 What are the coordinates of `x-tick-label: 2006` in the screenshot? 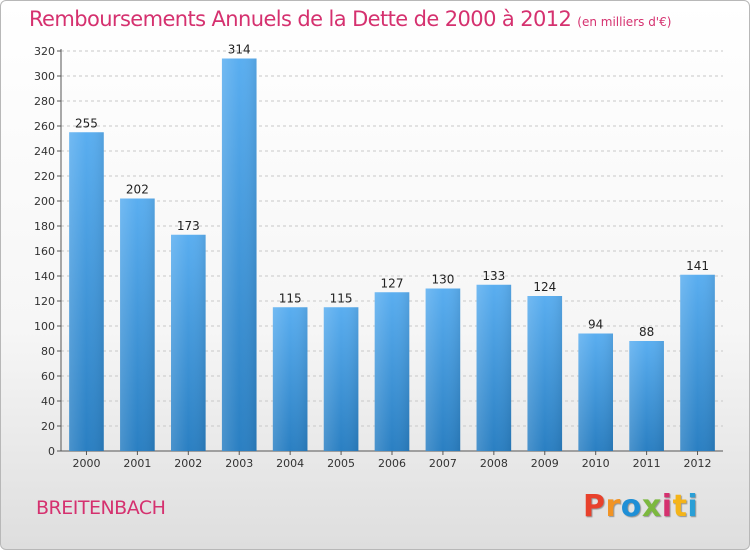 It's located at (392, 463).